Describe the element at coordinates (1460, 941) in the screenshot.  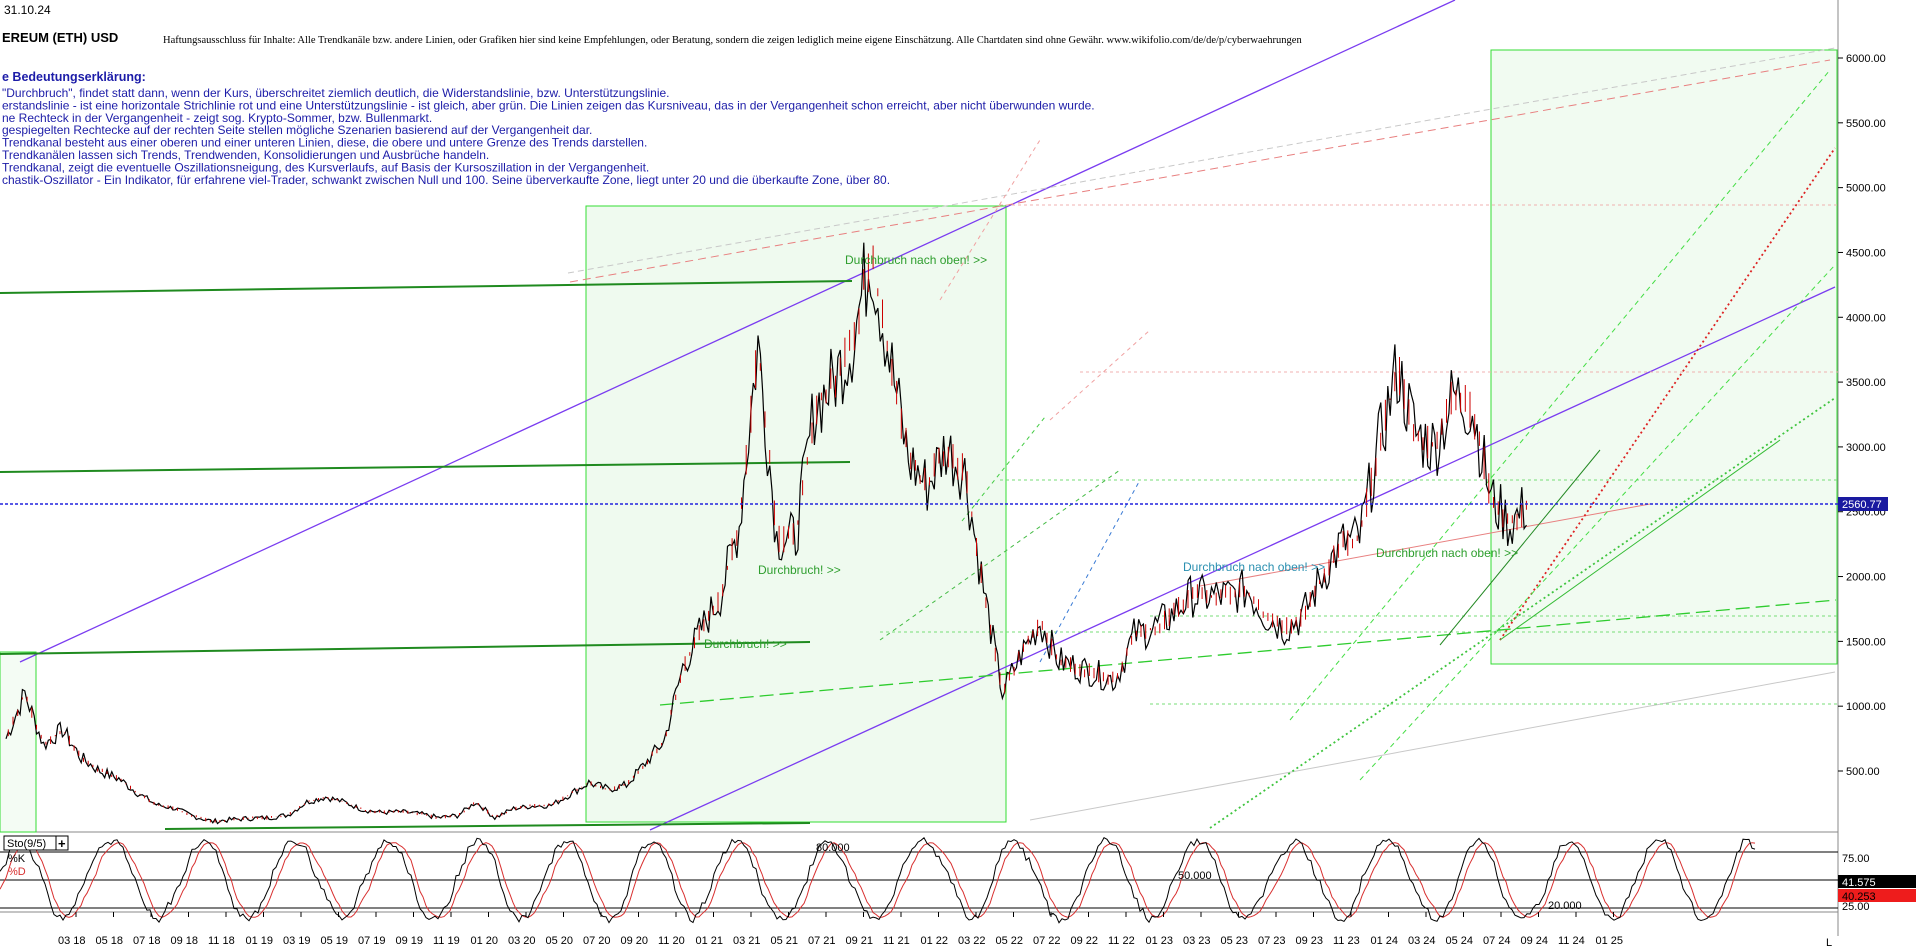
I see `time-tick-label: 05 24` at that location.